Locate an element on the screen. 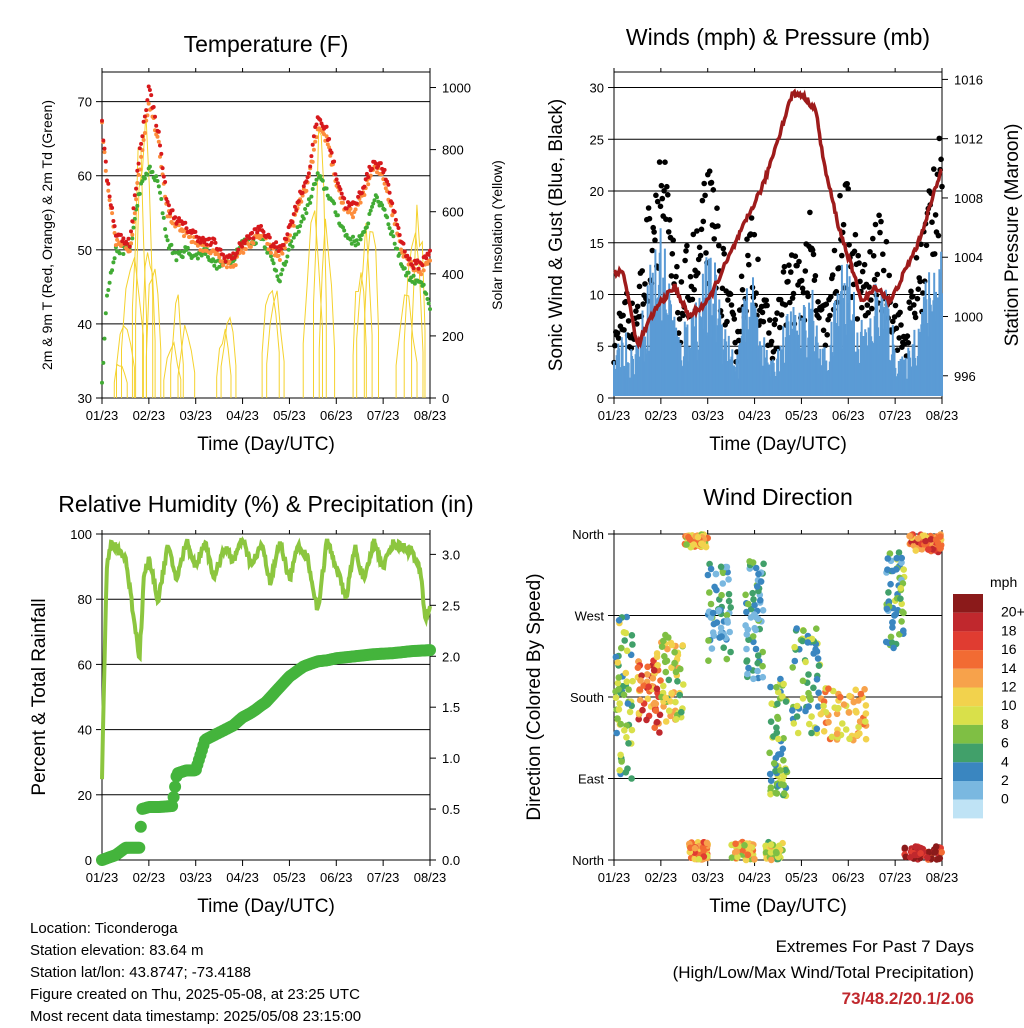 Image resolution: width=1024 pixels, height=1028 pixels. y-tick-label-right: 800 is located at coordinates (453, 150).